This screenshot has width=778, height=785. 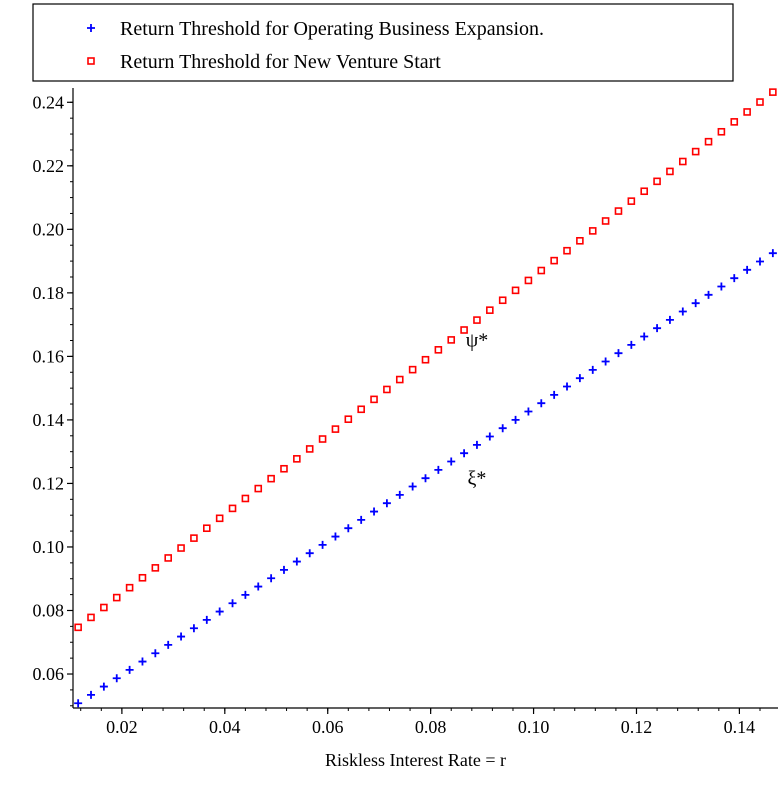 I want to click on x-tick-label: 0.04, so click(x=225, y=727).